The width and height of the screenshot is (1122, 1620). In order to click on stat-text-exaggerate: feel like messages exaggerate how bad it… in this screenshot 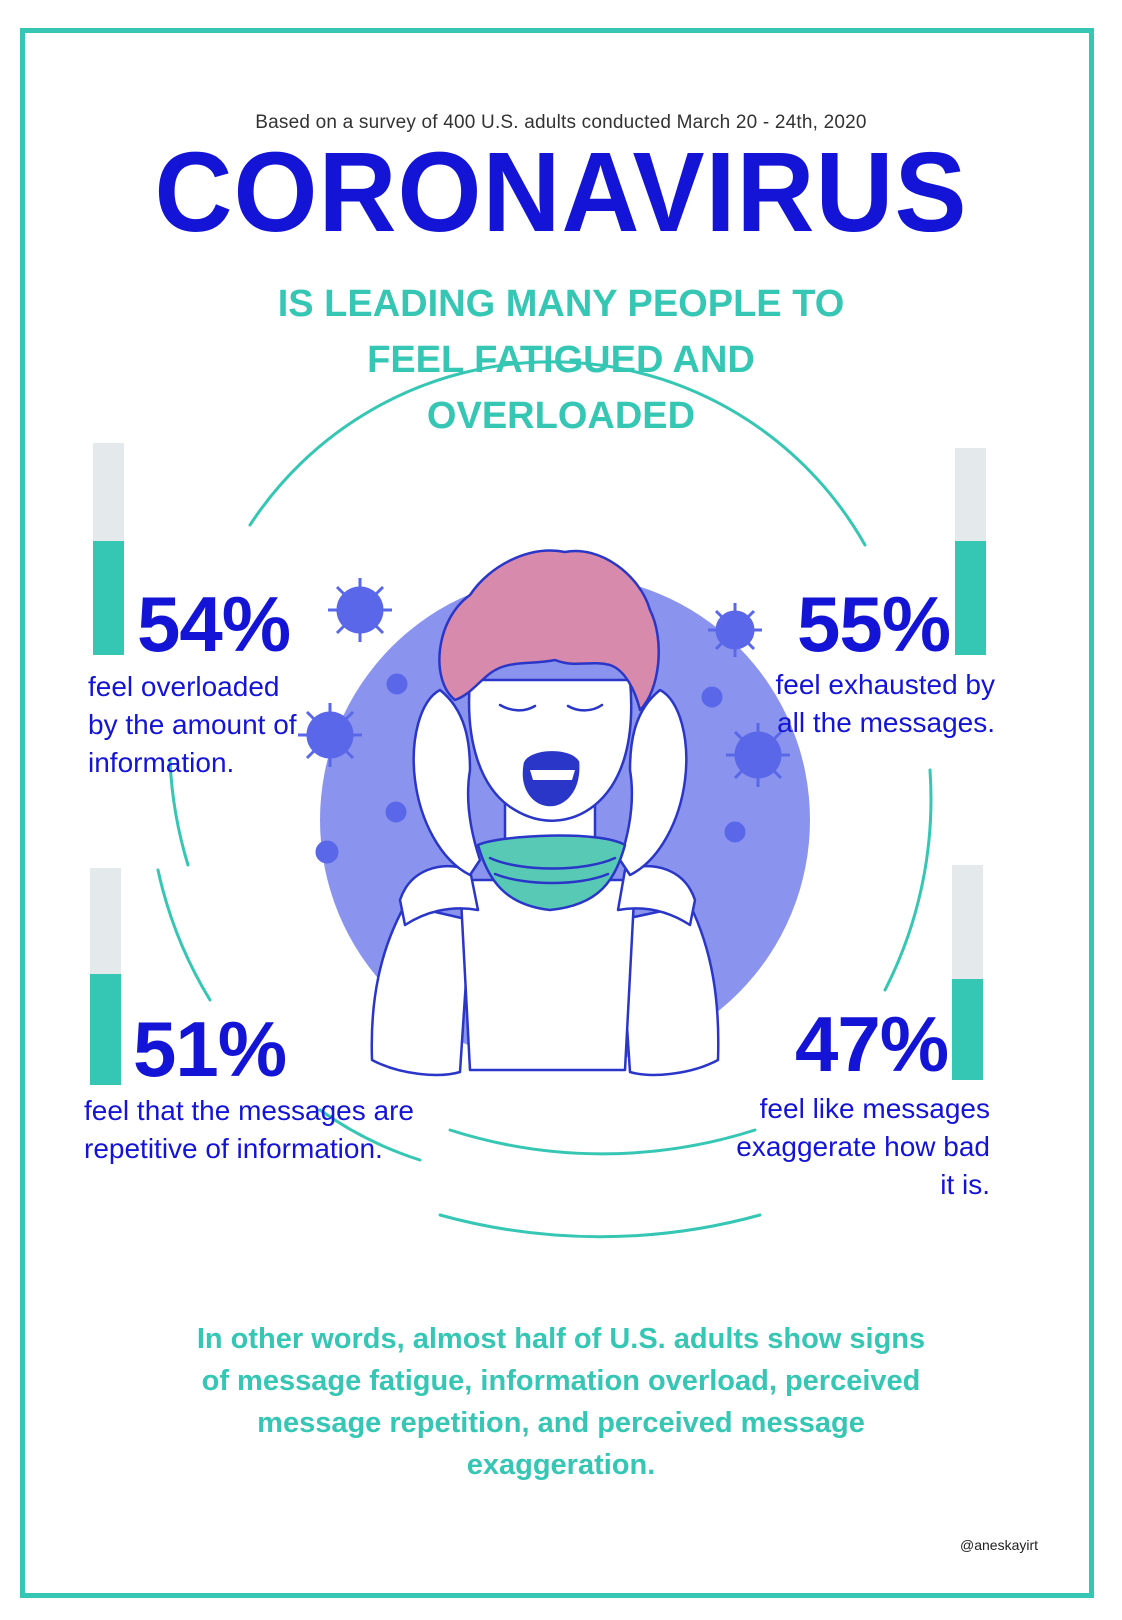, I will do `click(863, 1146)`.